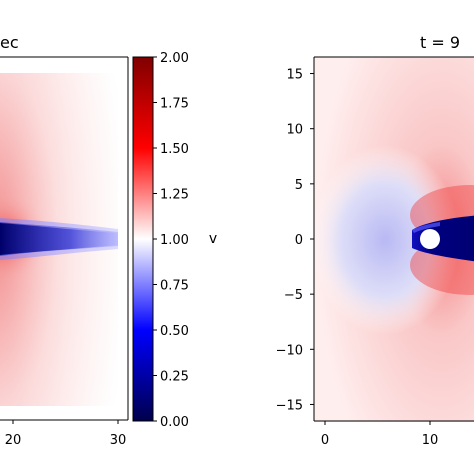 This screenshot has width=474, height=474. Describe the element at coordinates (293, 295) in the screenshot. I see `right-y-tick-label: −5` at that location.